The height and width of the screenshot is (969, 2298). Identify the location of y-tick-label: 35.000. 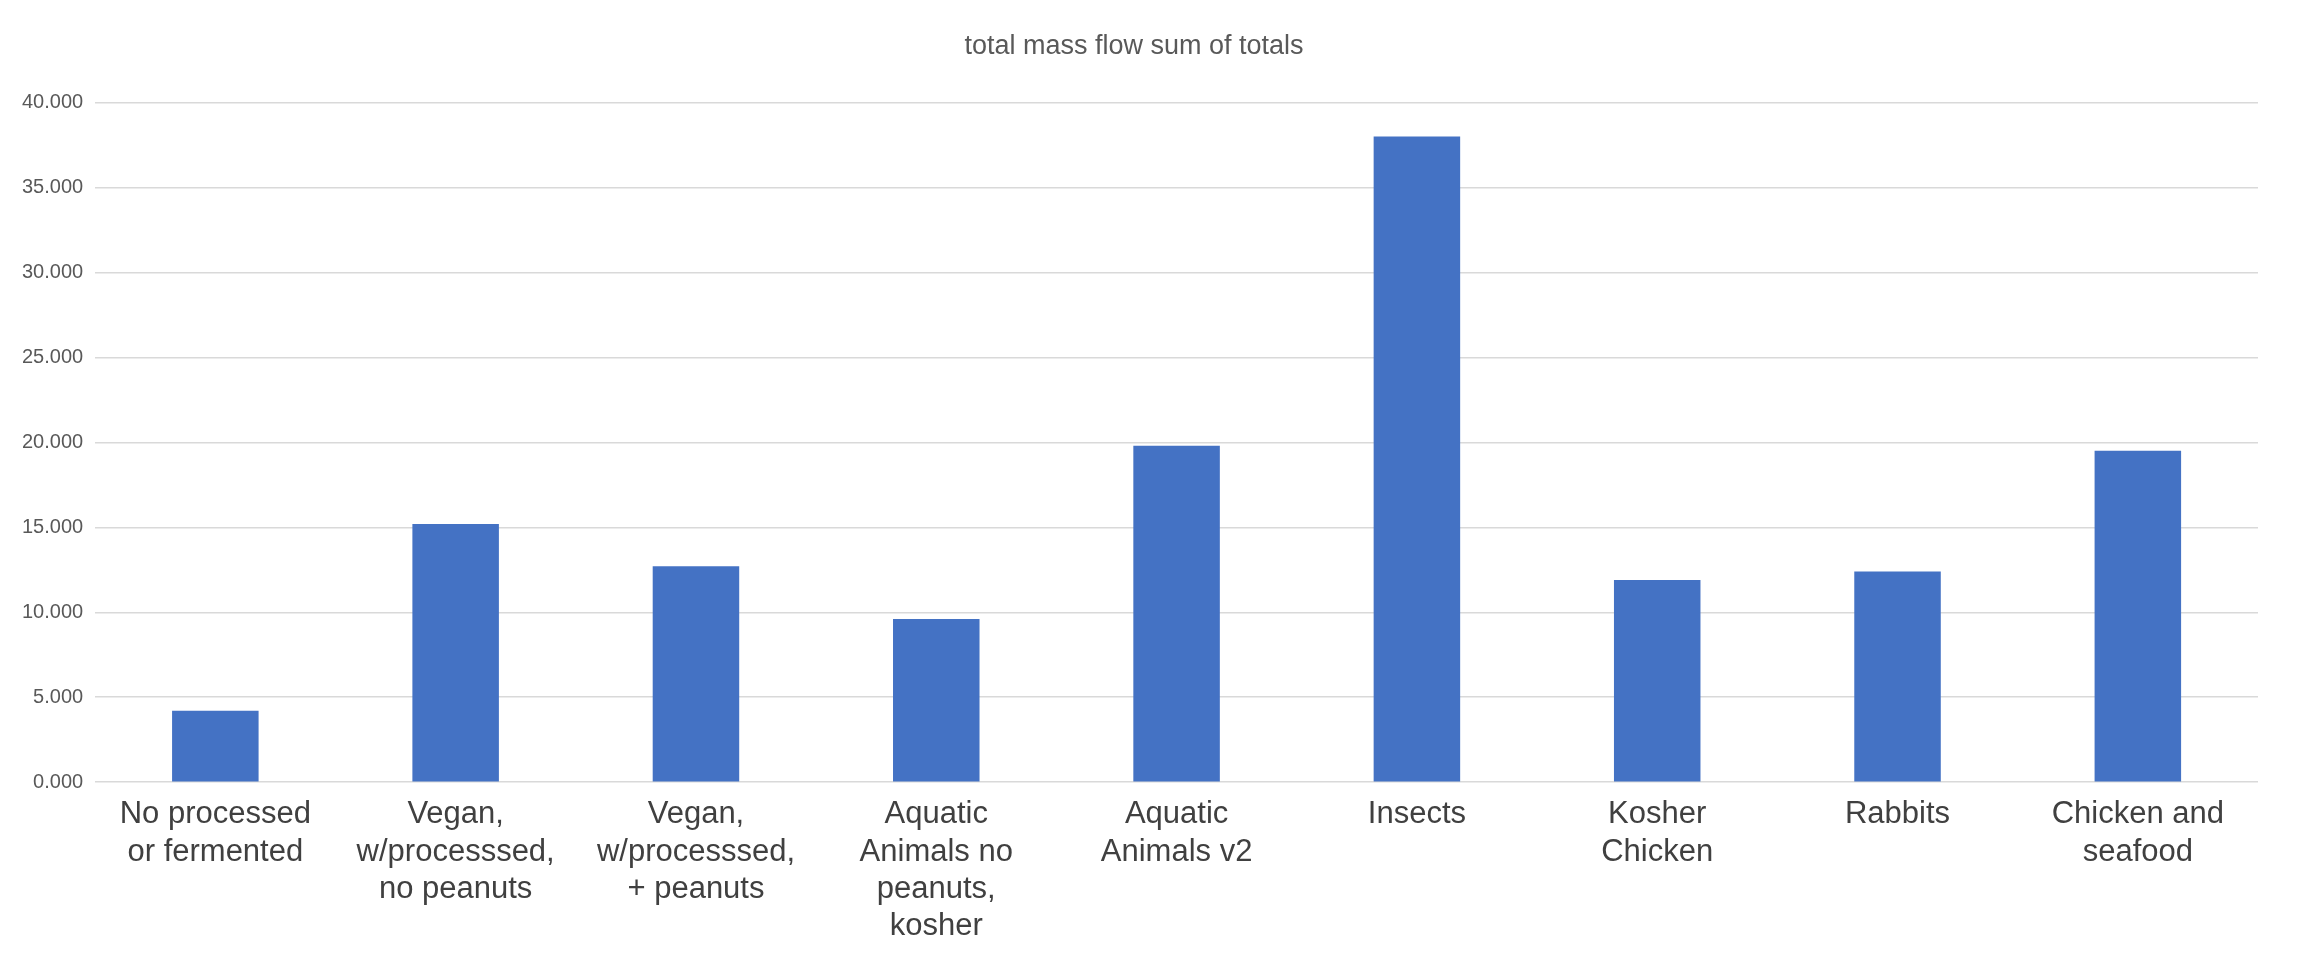
(53, 185).